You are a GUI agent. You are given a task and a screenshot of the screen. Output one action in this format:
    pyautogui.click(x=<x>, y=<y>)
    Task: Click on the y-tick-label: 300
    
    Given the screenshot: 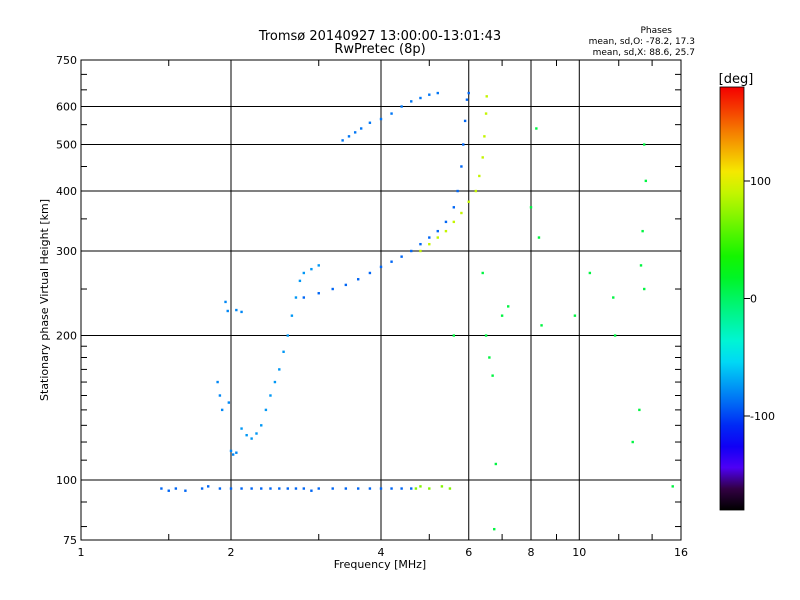 What is the action you would take?
    pyautogui.click(x=66, y=251)
    